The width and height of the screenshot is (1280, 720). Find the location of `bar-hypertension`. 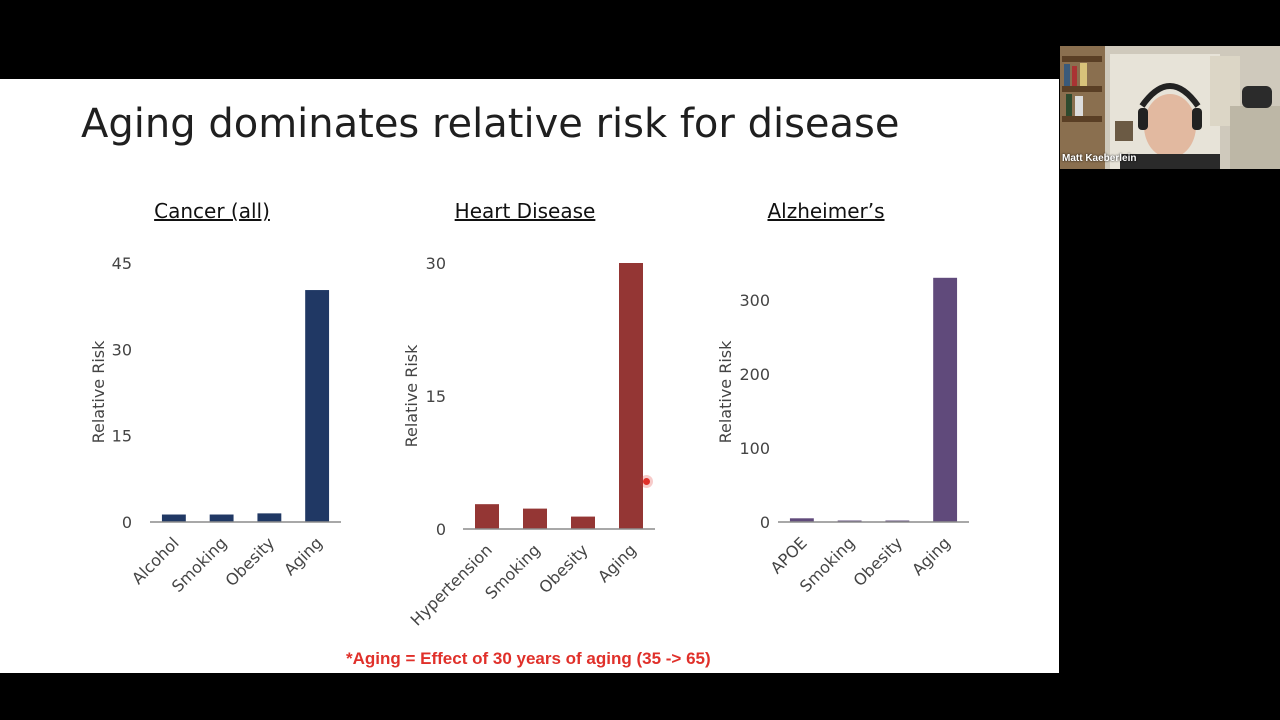

bar-hypertension is located at coordinates (487, 516).